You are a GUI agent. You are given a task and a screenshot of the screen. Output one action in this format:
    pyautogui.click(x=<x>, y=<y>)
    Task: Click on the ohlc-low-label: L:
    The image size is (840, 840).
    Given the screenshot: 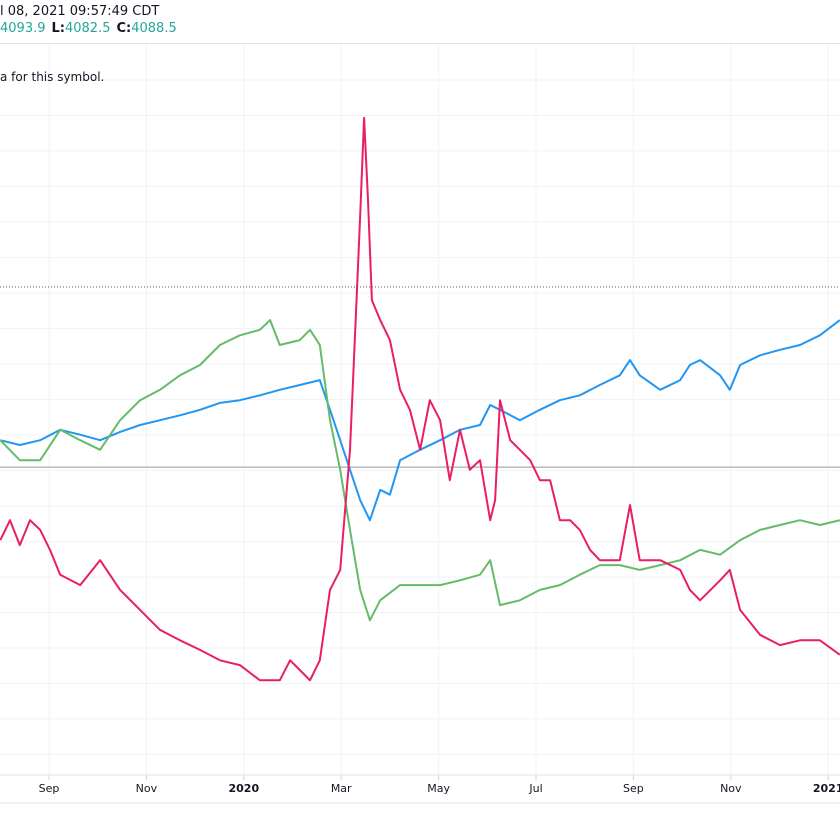 What is the action you would take?
    pyautogui.click(x=58, y=28)
    